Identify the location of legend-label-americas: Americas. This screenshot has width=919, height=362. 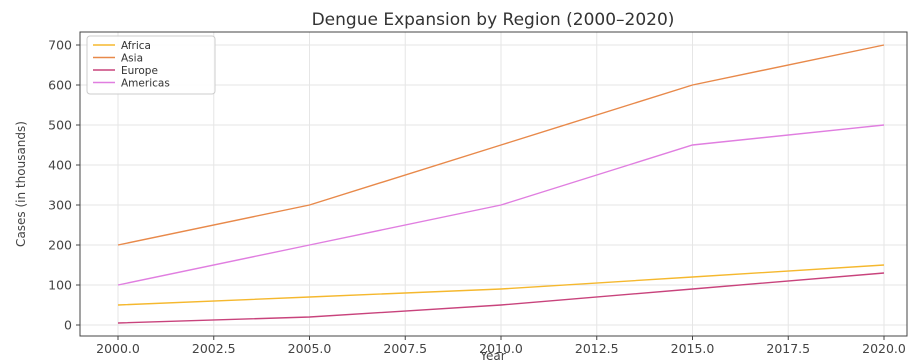
(145, 83).